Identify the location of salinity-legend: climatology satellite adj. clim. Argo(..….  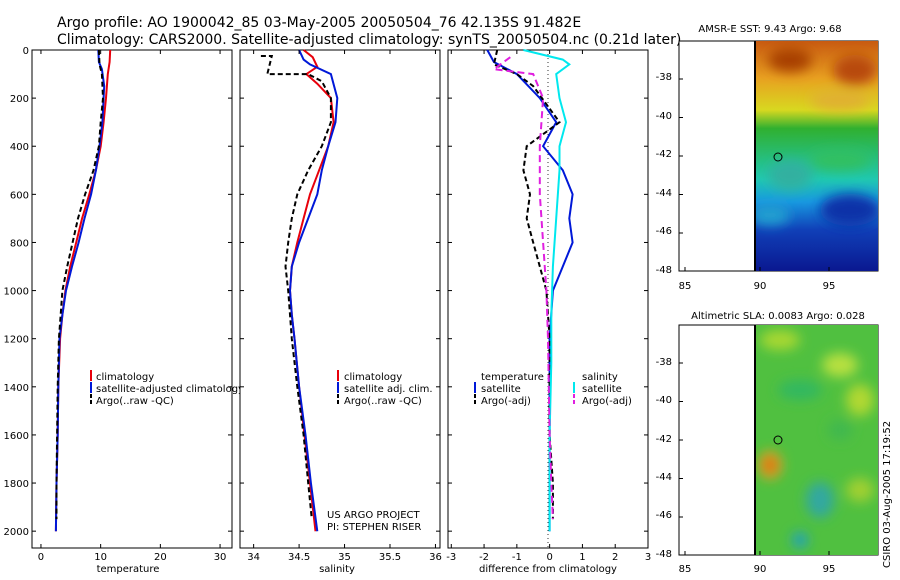
(385, 388).